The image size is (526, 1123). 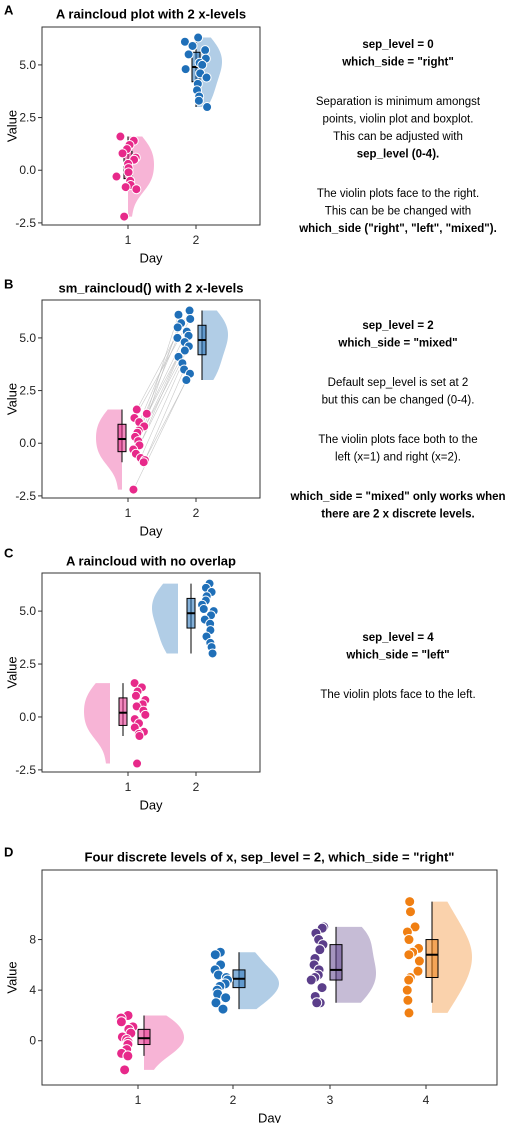 What do you see at coordinates (426, 1100) in the screenshot?
I see `x-tick-label: 4` at bounding box center [426, 1100].